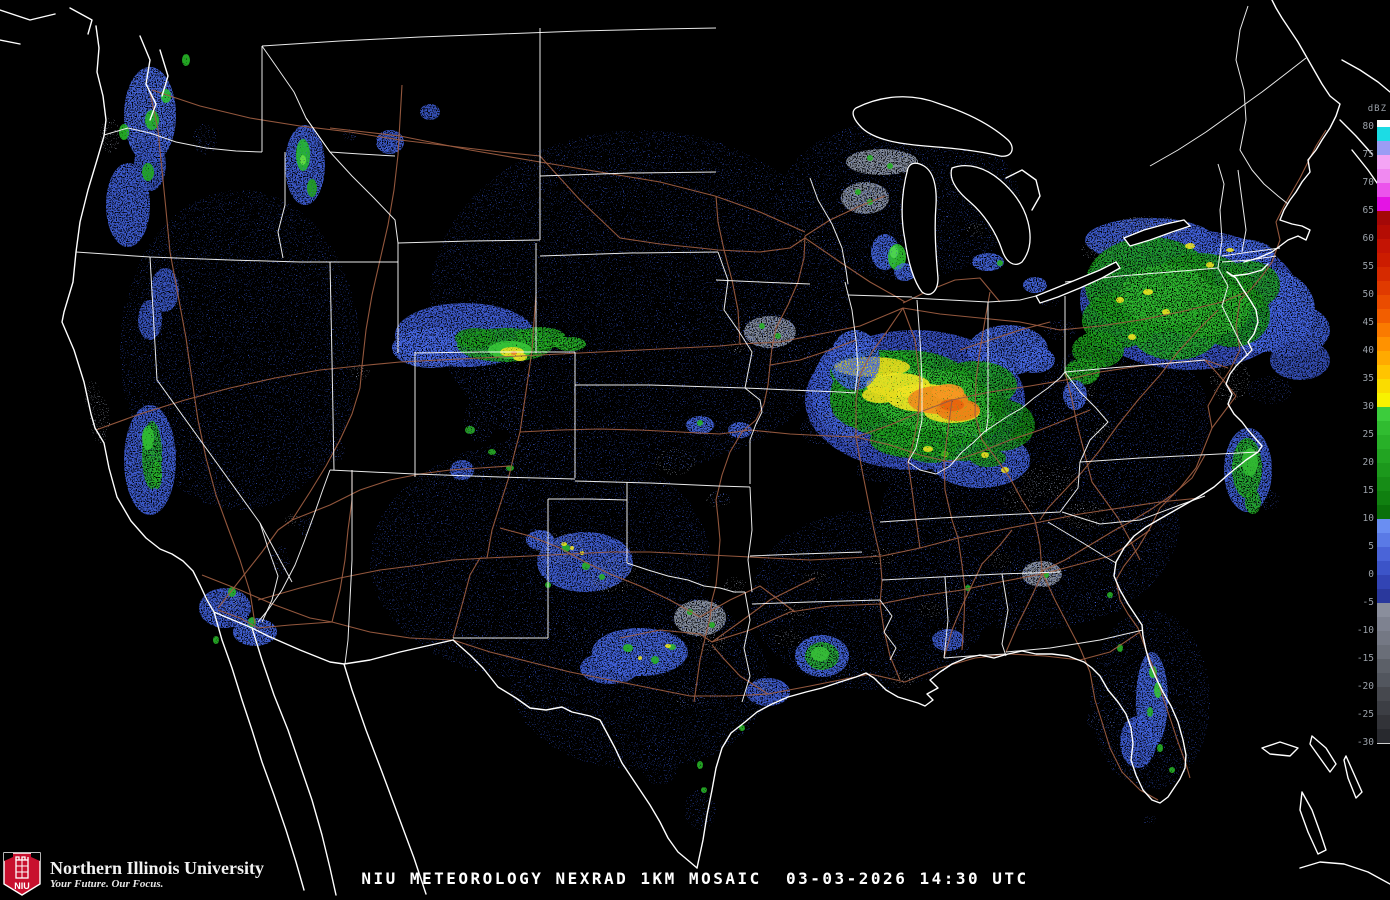 The height and width of the screenshot is (900, 1390). Describe the element at coordinates (1368, 126) in the screenshot. I see `dbz-tick-label: 80` at that location.